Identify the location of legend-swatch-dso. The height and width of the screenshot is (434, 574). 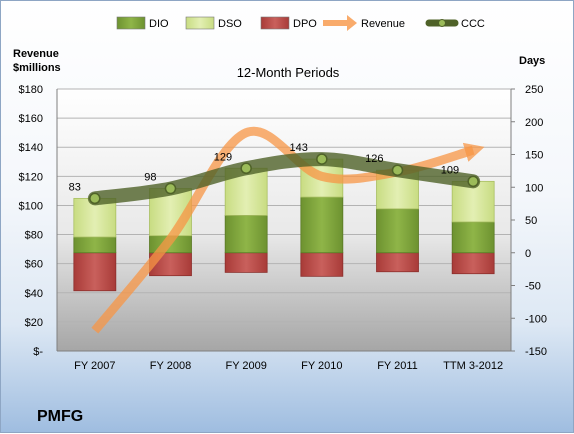
(200, 23).